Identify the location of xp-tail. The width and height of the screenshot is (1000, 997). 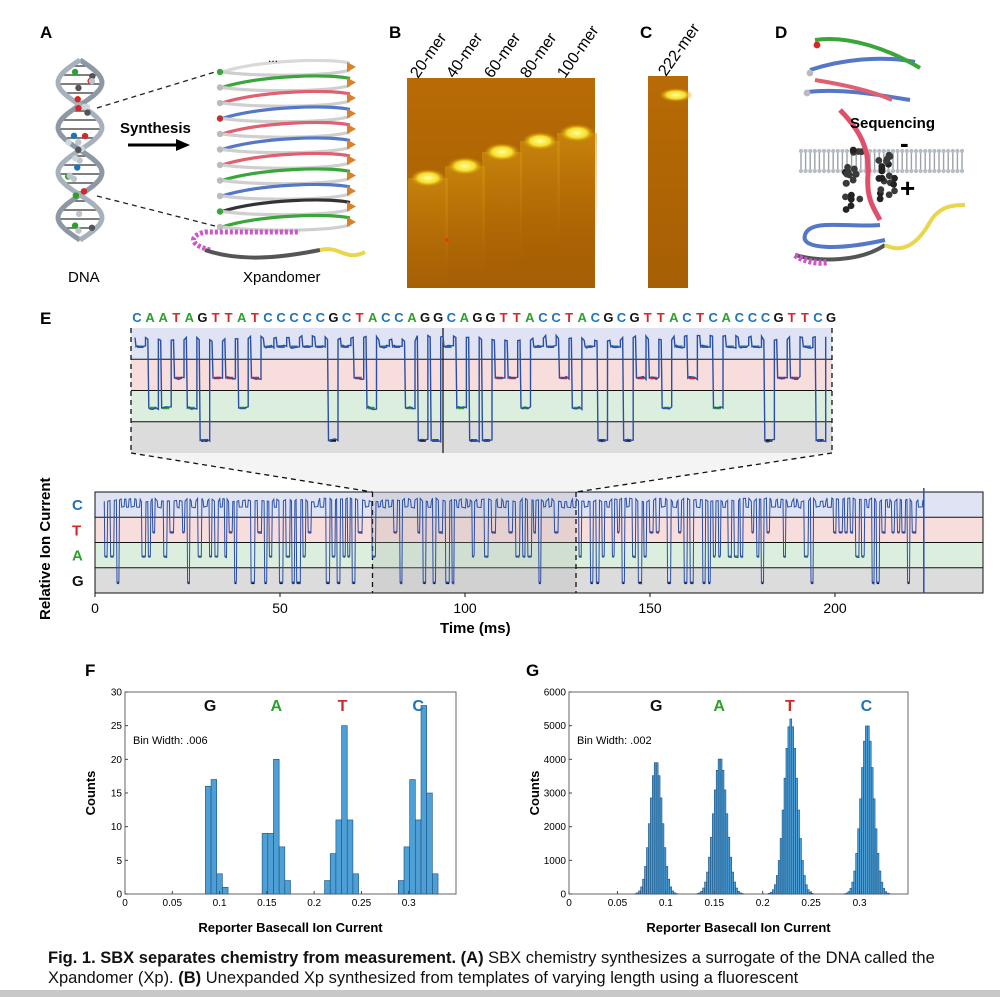
(840, 252).